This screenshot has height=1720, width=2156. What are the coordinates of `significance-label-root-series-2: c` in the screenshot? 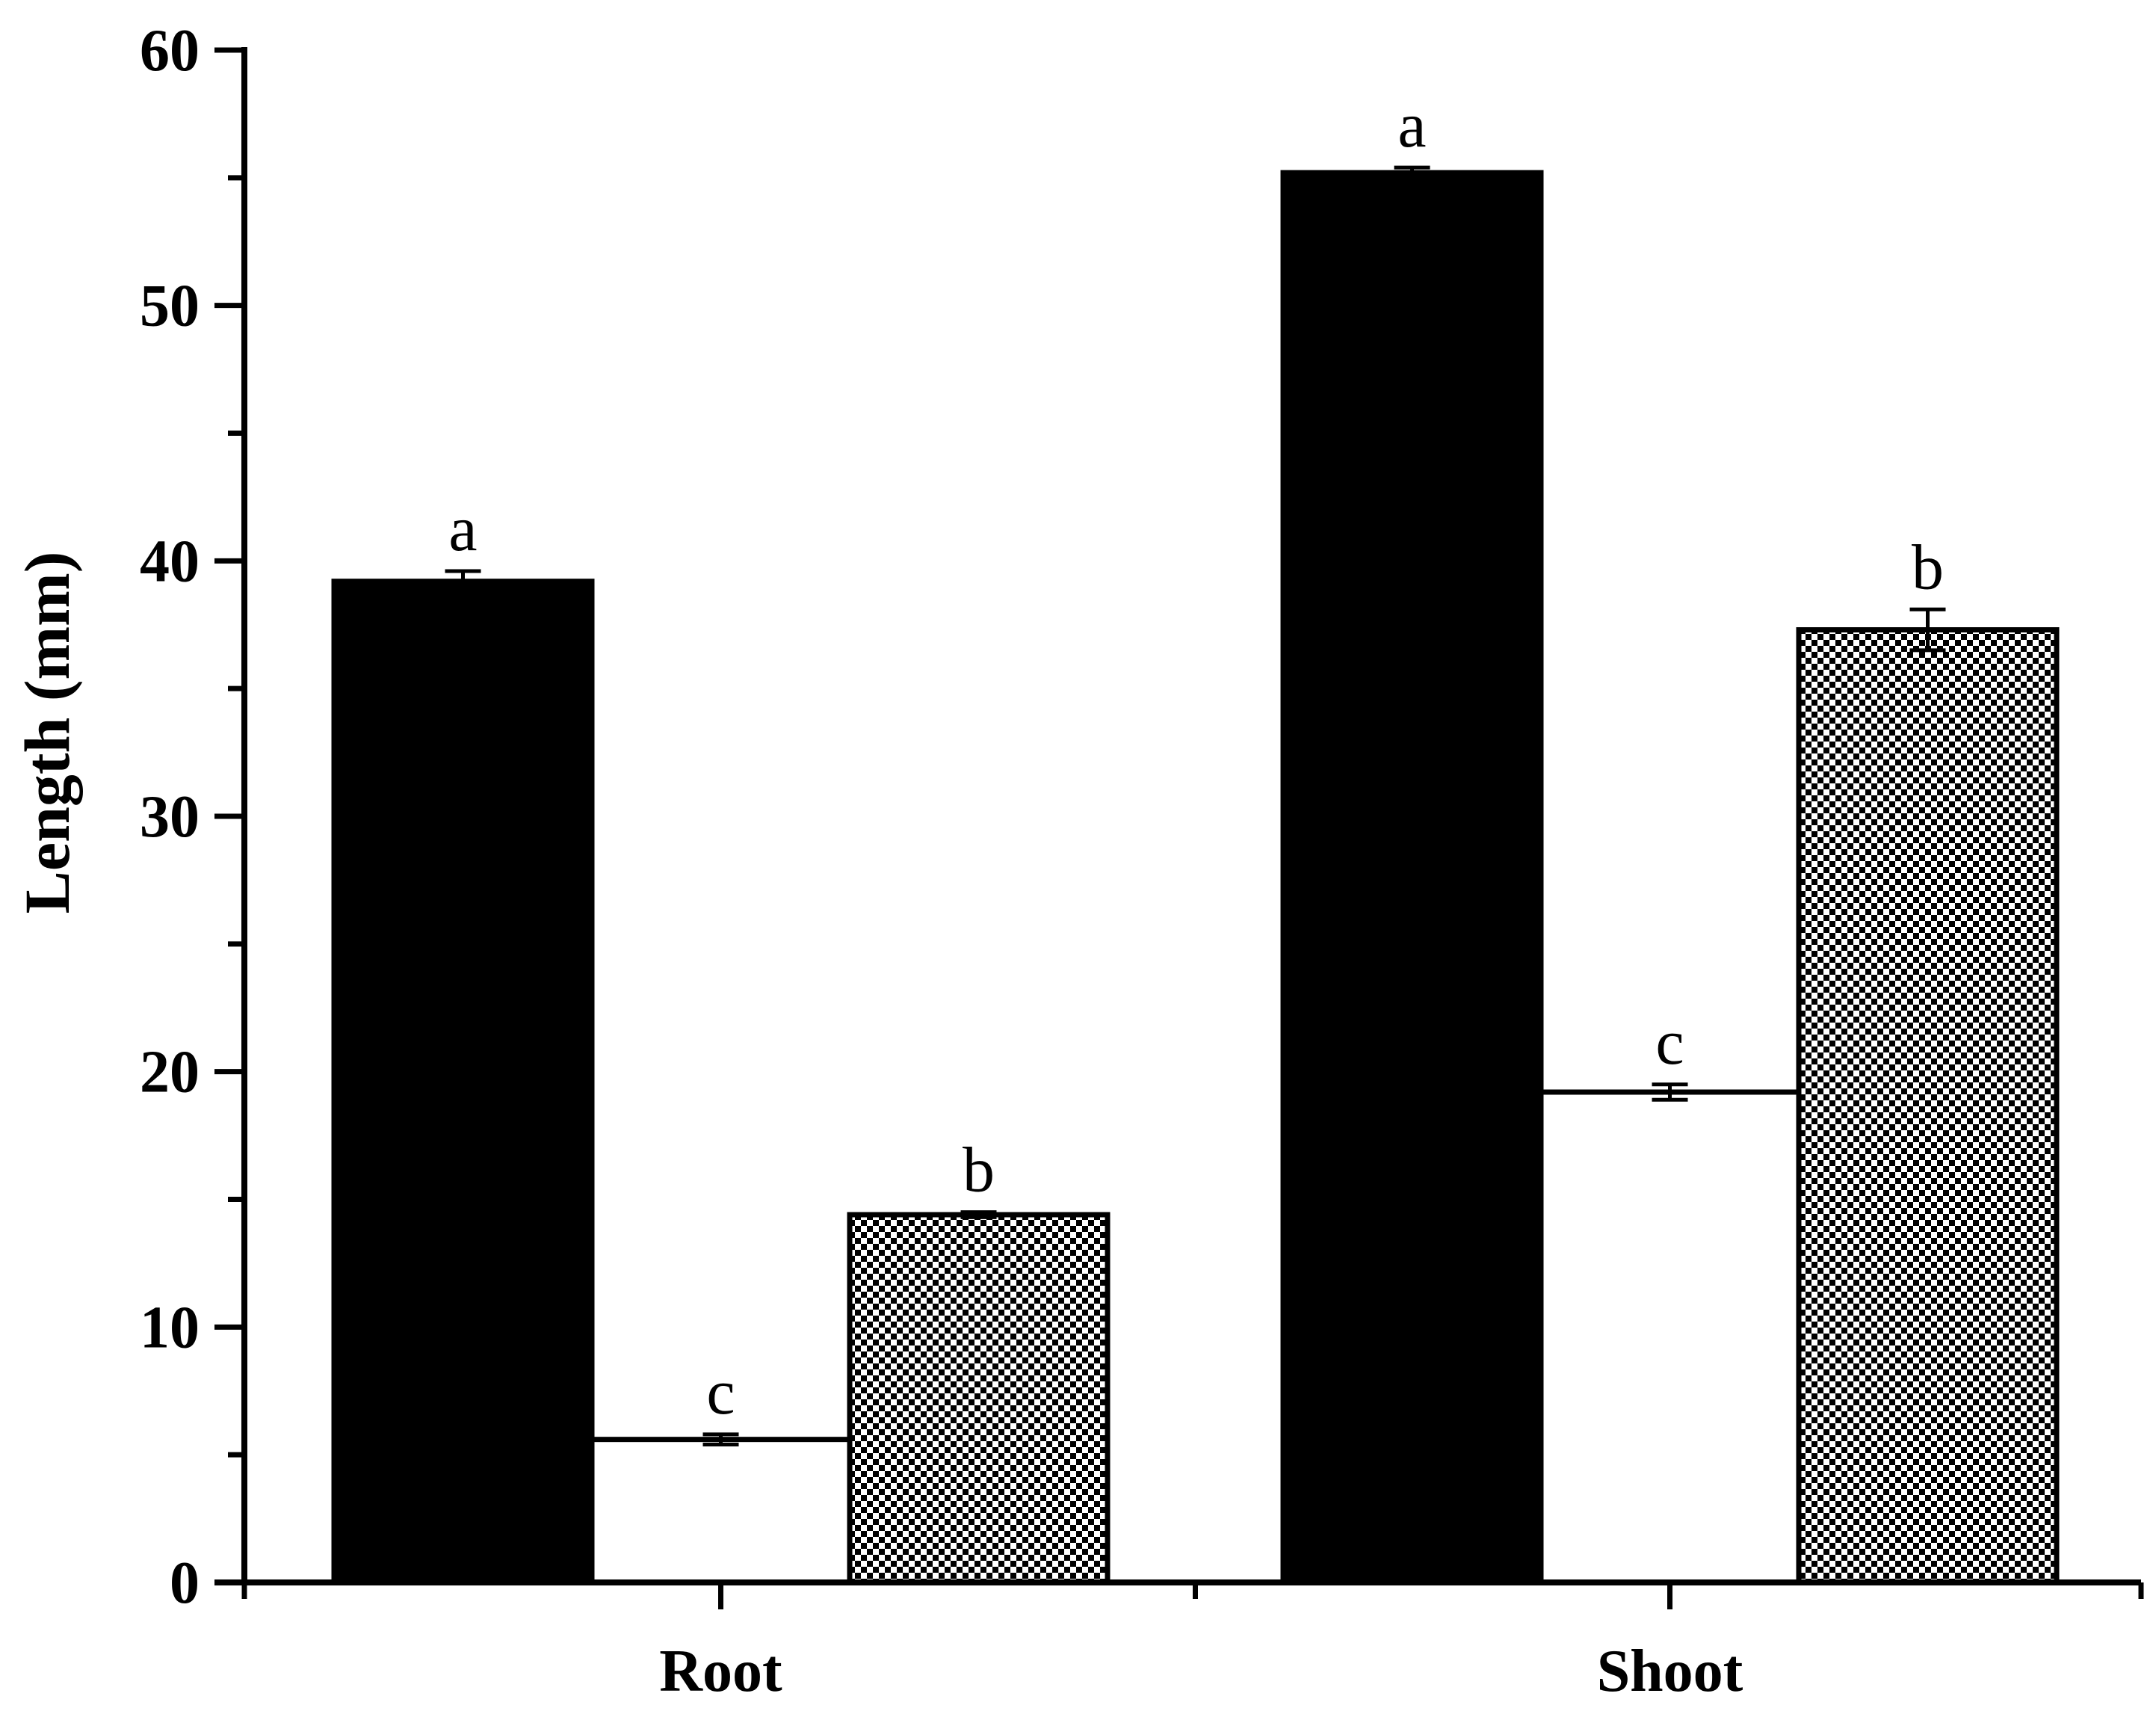 It's located at (720, 1392).